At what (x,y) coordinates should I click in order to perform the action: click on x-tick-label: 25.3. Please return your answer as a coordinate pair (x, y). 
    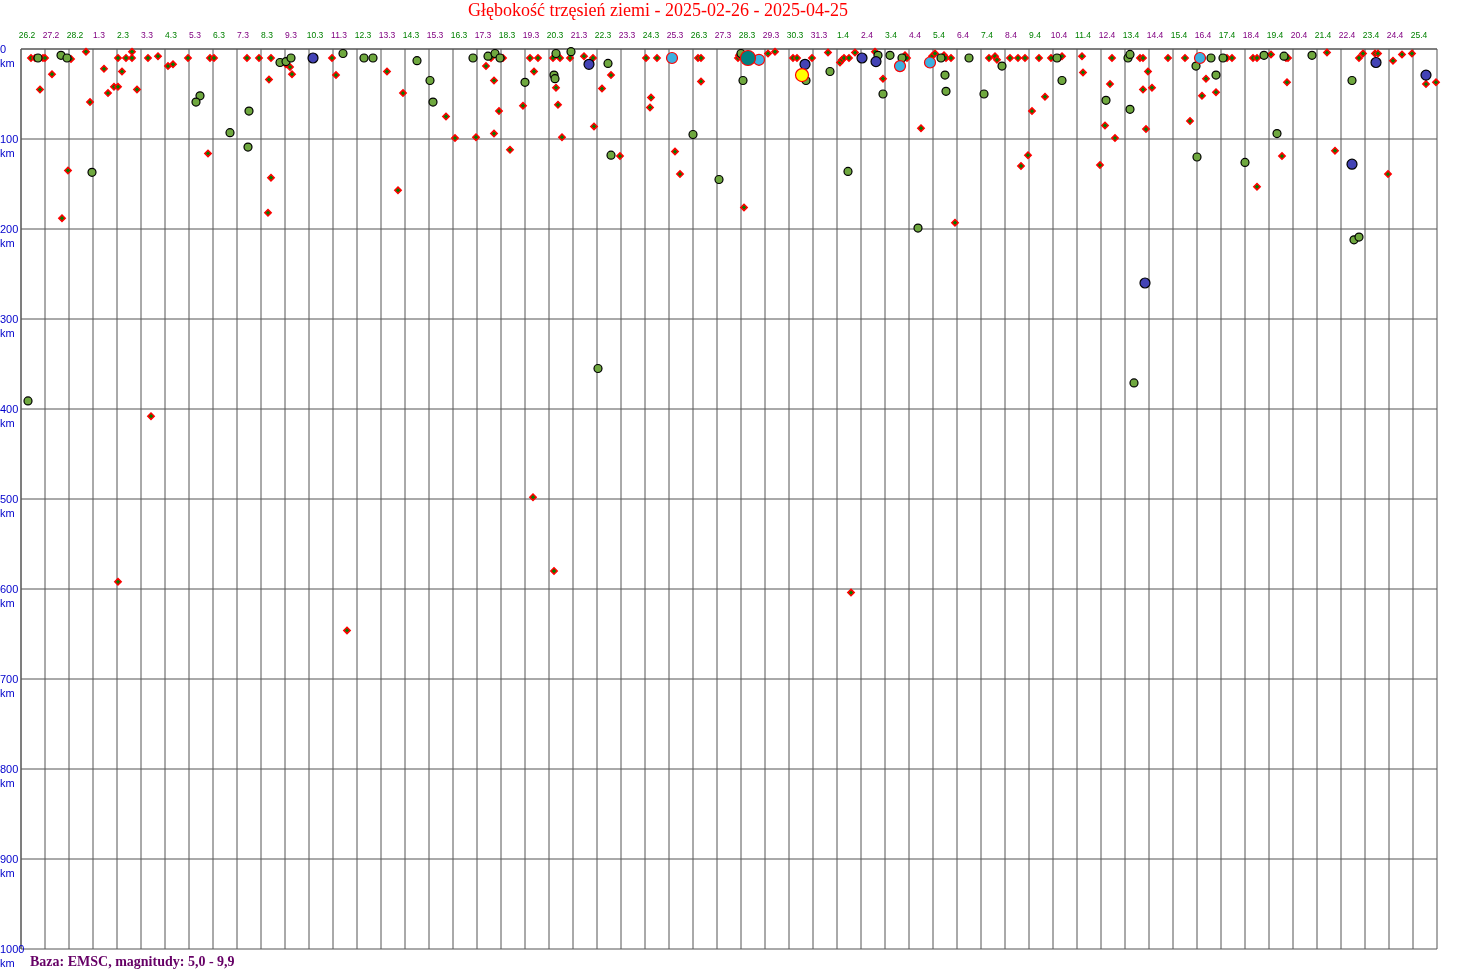
    Looking at the image, I should click on (675, 35).